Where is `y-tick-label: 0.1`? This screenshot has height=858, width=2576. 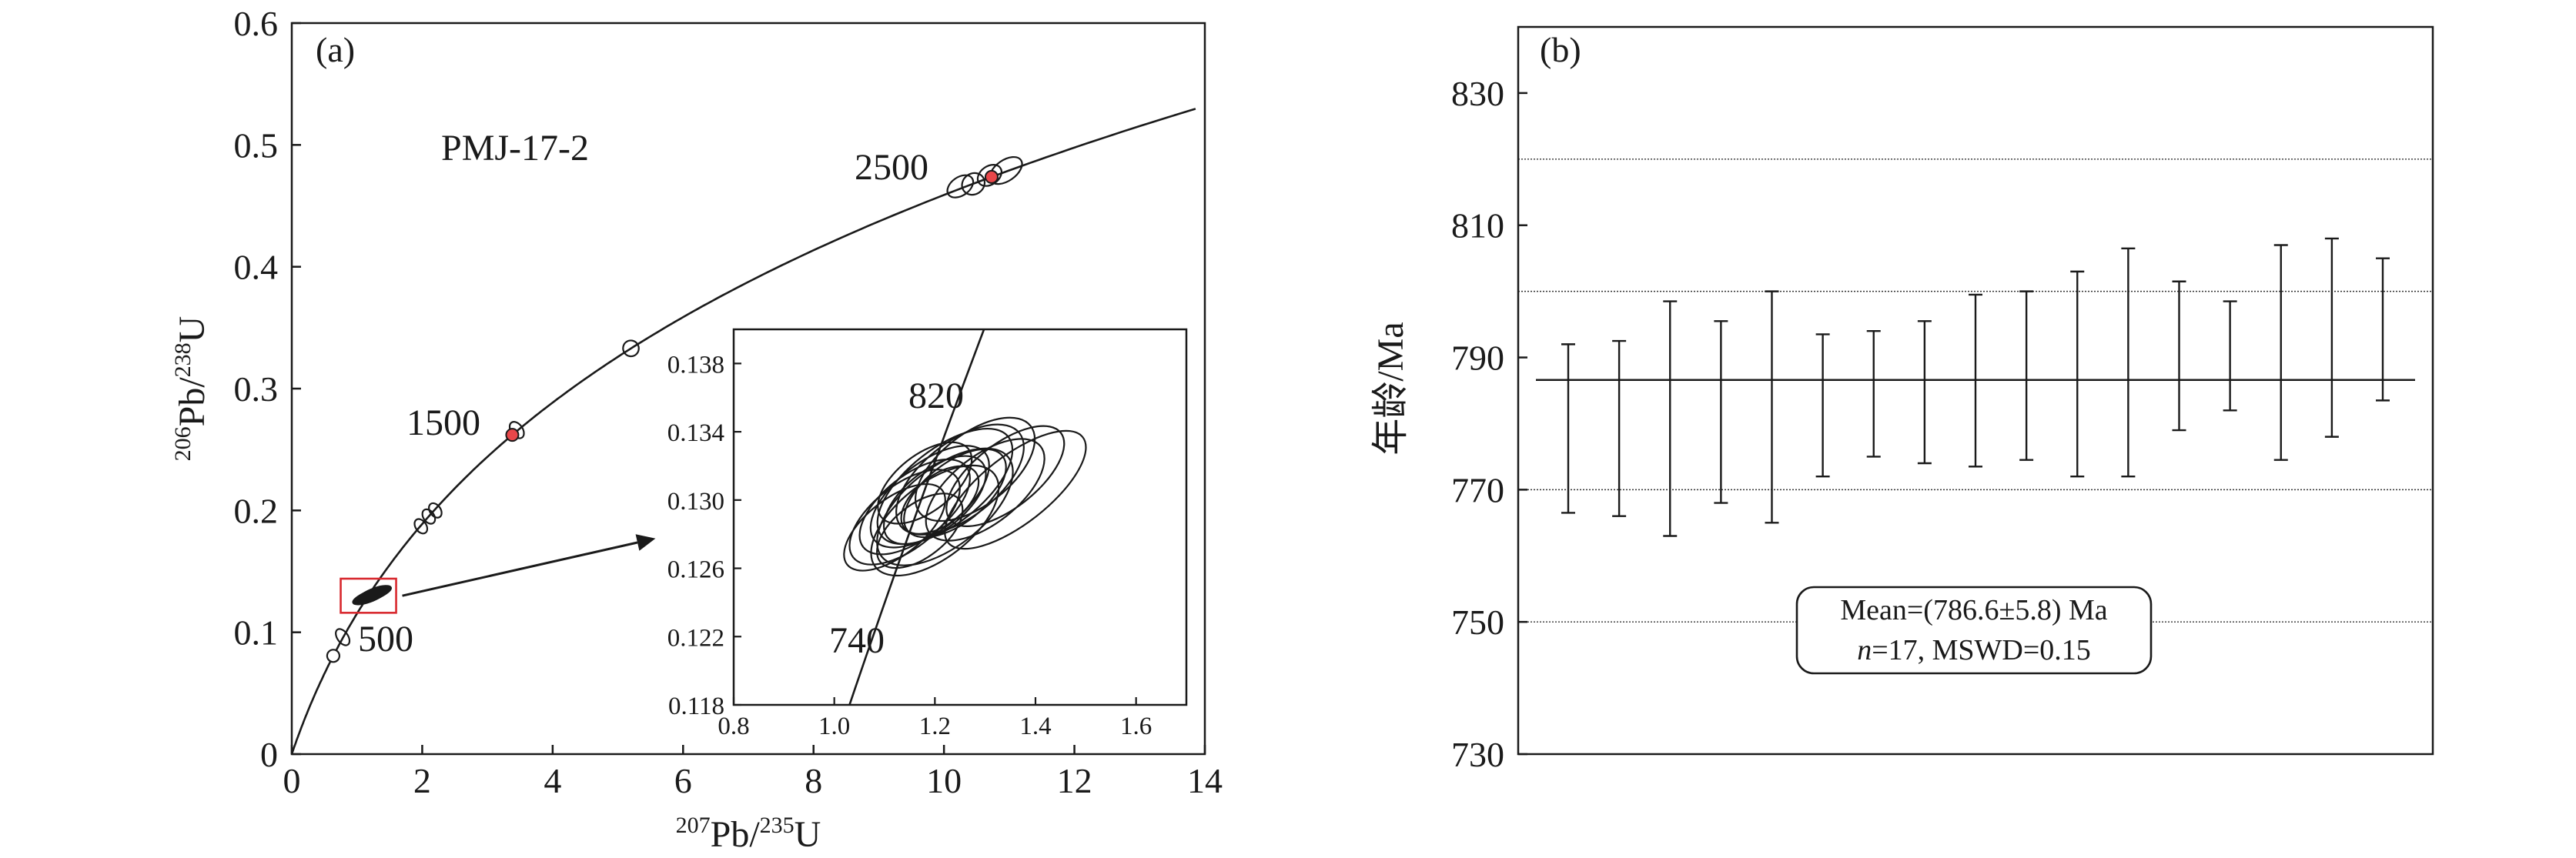
y-tick-label: 0.1 is located at coordinates (256, 633).